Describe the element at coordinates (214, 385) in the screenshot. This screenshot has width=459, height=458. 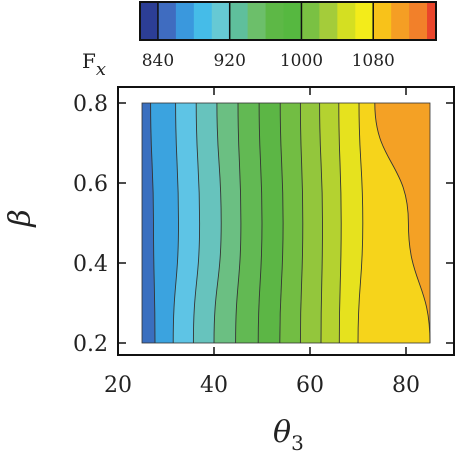
I see `x-tick-label: 40` at that location.